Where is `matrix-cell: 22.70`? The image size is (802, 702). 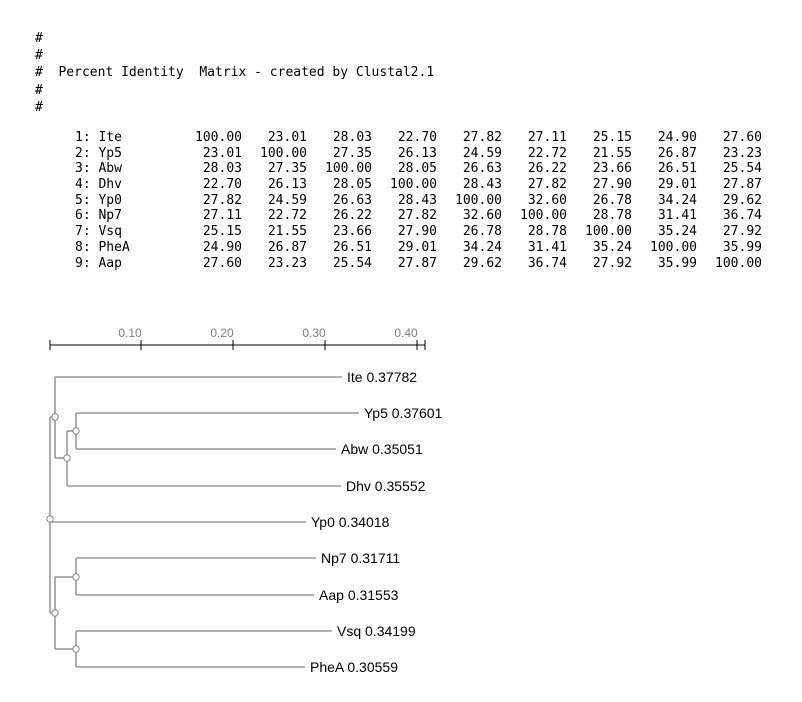 matrix-cell: 22.70 is located at coordinates (417, 137).